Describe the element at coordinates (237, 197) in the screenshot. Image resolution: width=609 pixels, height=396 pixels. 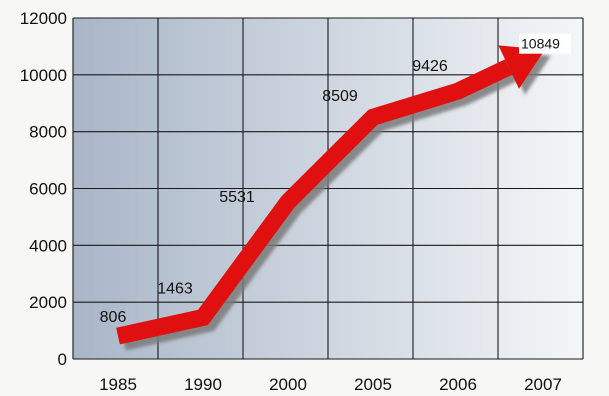
I see `data-label: 5531` at that location.